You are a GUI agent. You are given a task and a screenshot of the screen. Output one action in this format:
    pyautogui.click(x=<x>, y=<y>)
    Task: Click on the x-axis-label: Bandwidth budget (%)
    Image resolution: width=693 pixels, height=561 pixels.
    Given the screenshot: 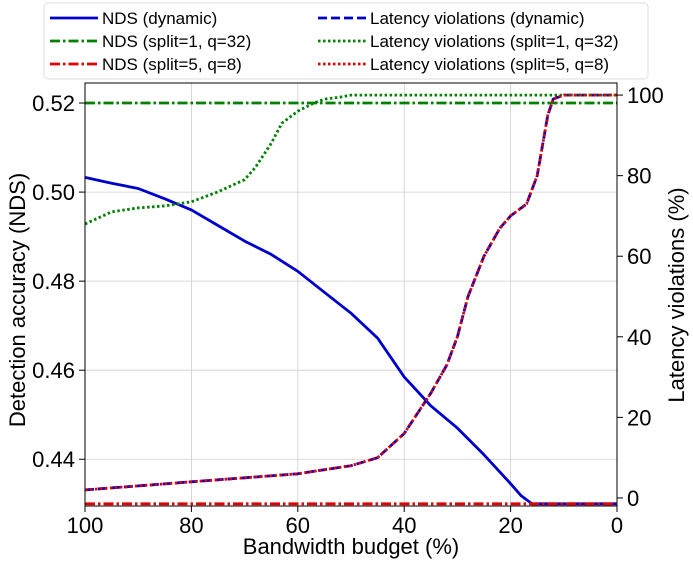 What is the action you would take?
    pyautogui.click(x=351, y=546)
    